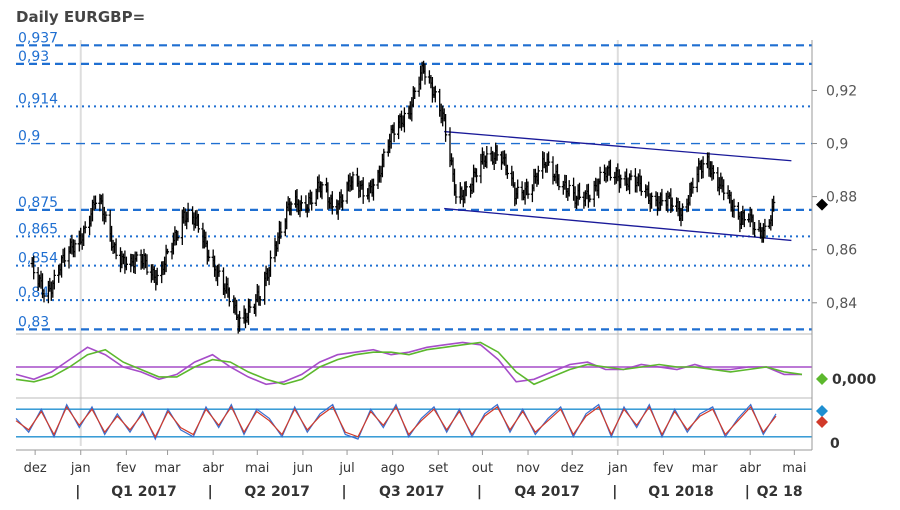  I want to click on quarter-label: Q1 2017, so click(143, 492).